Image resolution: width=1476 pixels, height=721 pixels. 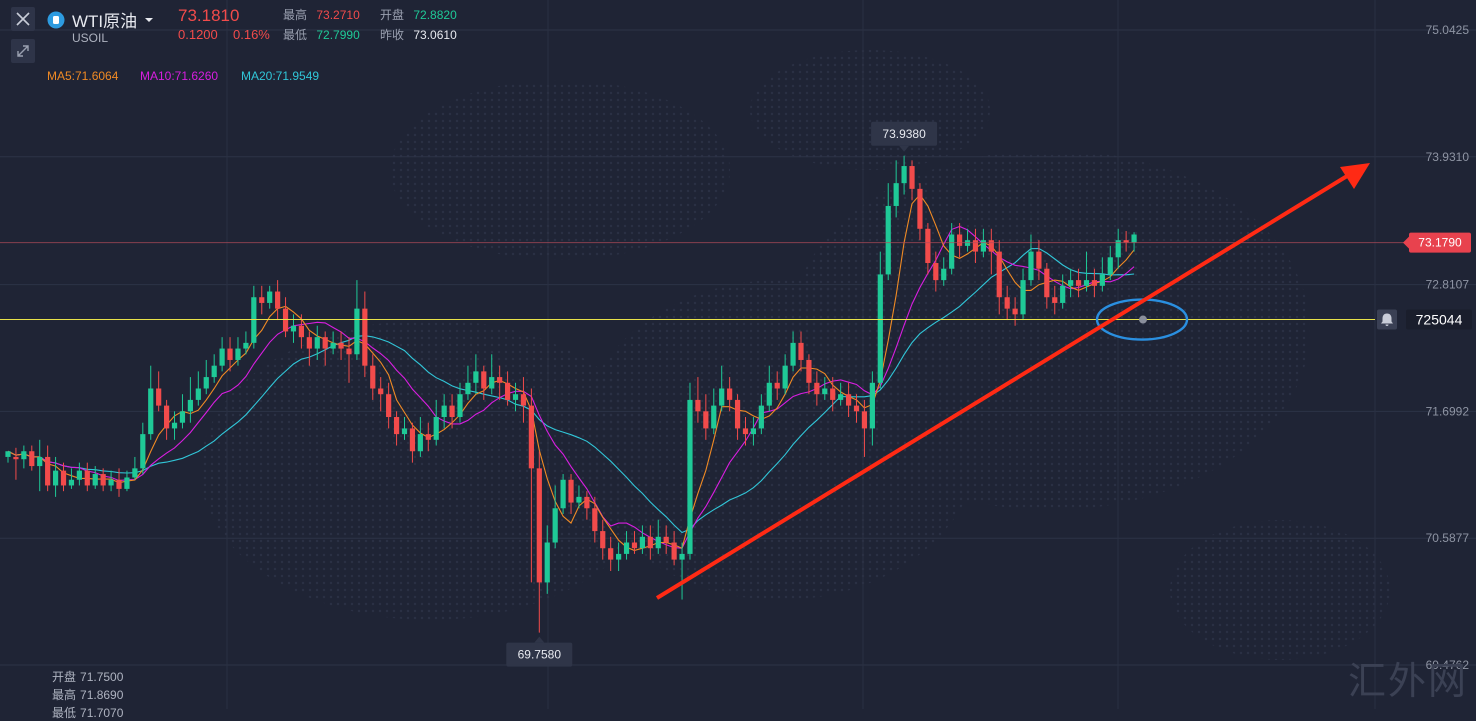 I want to click on last-price: 73.1810, so click(x=209, y=15).